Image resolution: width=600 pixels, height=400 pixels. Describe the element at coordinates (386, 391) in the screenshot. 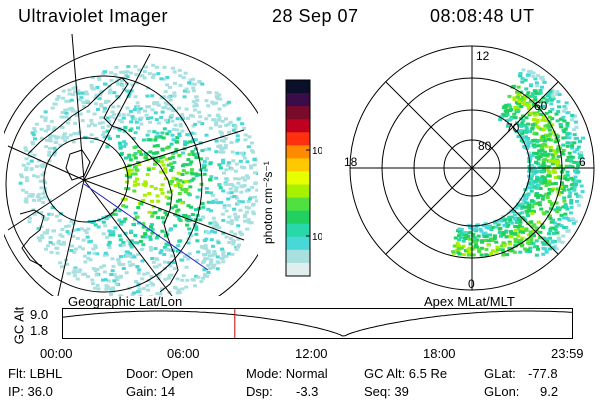

I see `seq-info: Seq: 39` at that location.